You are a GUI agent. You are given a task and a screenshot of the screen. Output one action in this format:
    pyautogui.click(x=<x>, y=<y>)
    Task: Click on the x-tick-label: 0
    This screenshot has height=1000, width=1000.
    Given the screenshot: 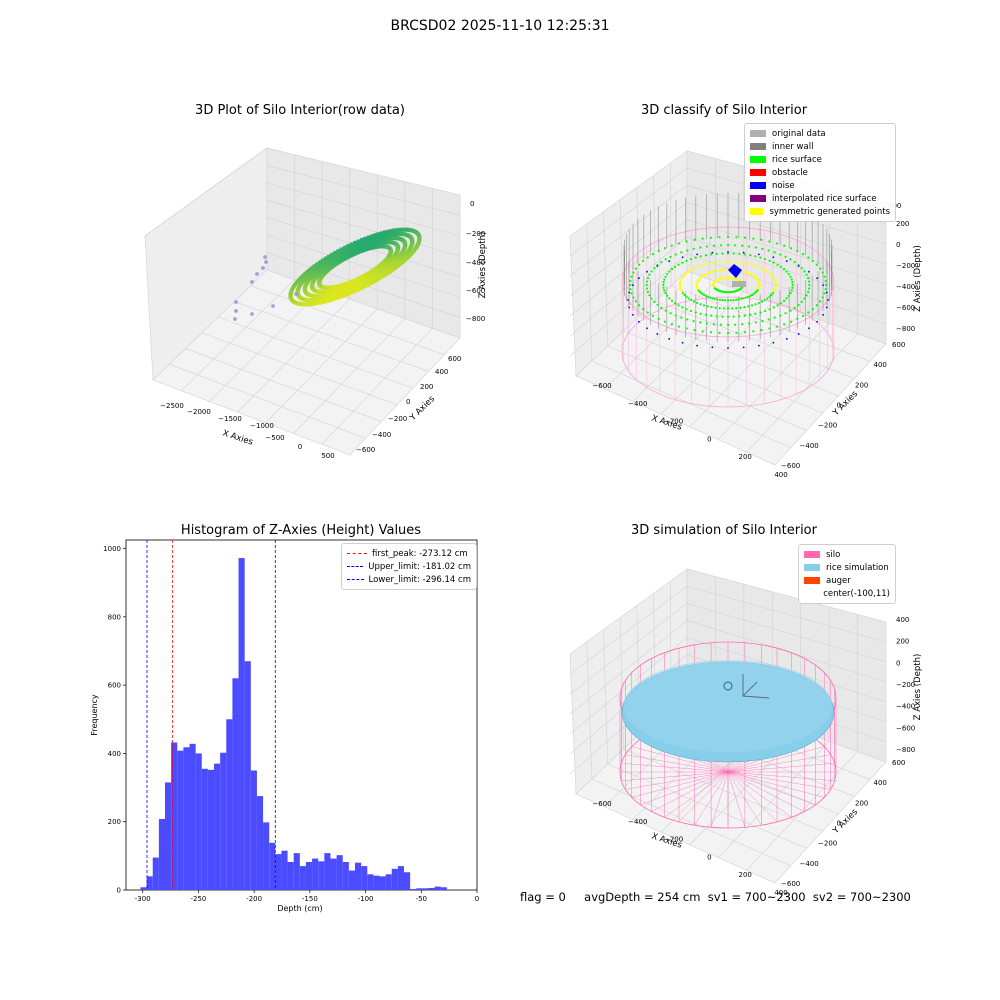 What is the action you would take?
    pyautogui.click(x=709, y=857)
    